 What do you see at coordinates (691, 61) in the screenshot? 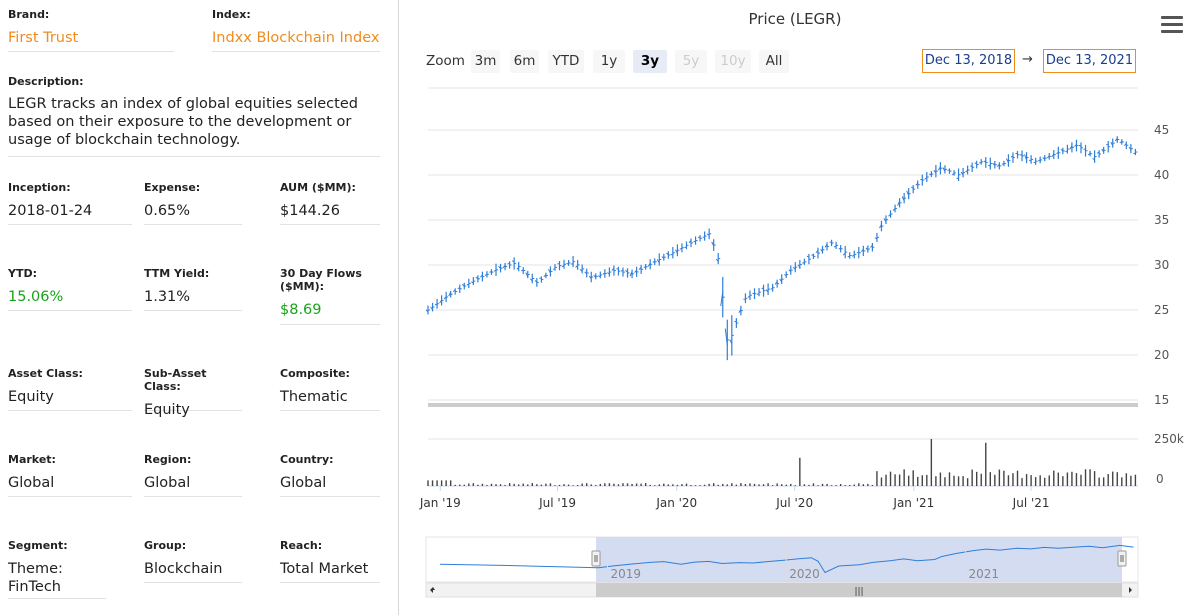
I see `zoom-5y-button: 5y` at bounding box center [691, 61].